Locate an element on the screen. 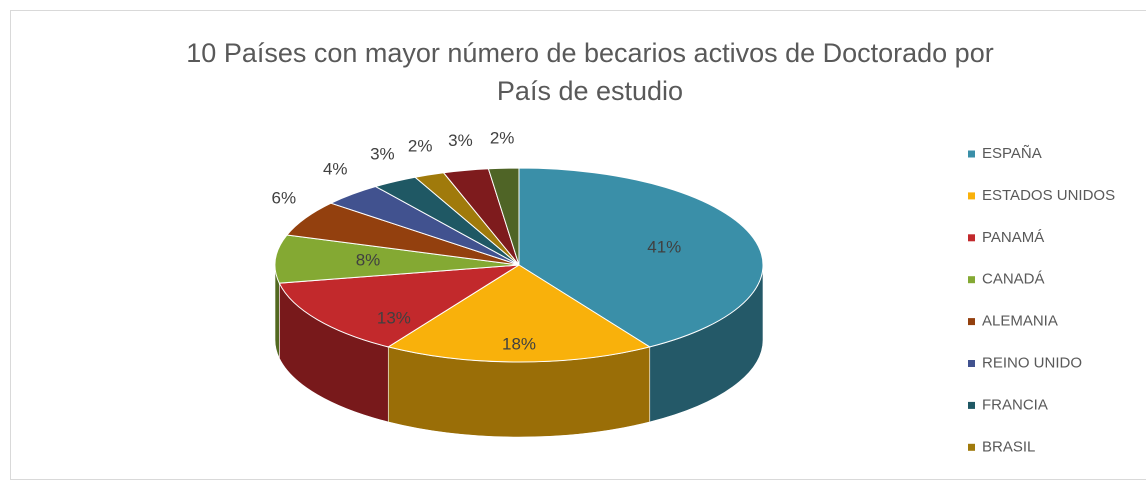 Image resolution: width=1146 pixels, height=480 pixels. data-label: 18% is located at coordinates (519, 344).